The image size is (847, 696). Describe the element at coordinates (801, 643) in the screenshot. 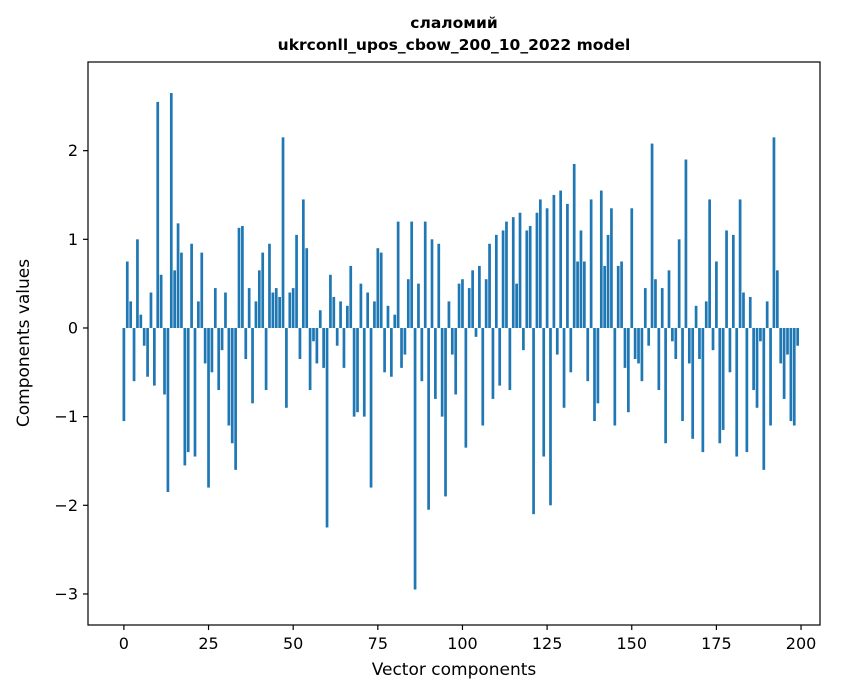

I see `x-tick-label: 200` at that location.